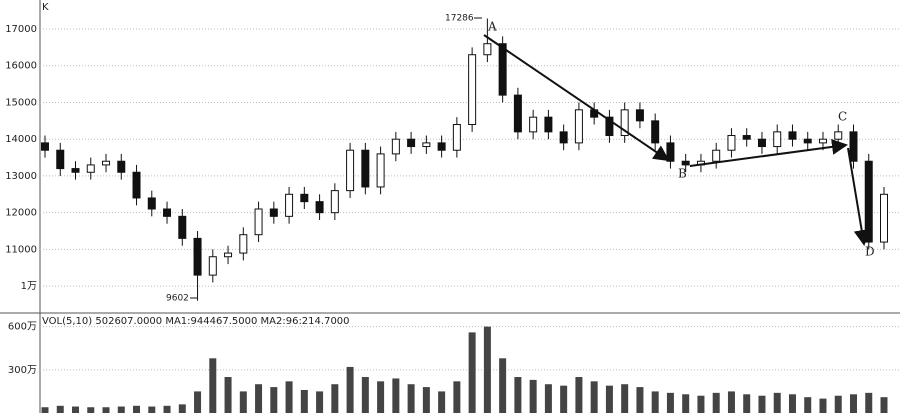 This screenshot has width=900, height=413. Describe the element at coordinates (842, 117) in the screenshot. I see `annotation: C` at that location.